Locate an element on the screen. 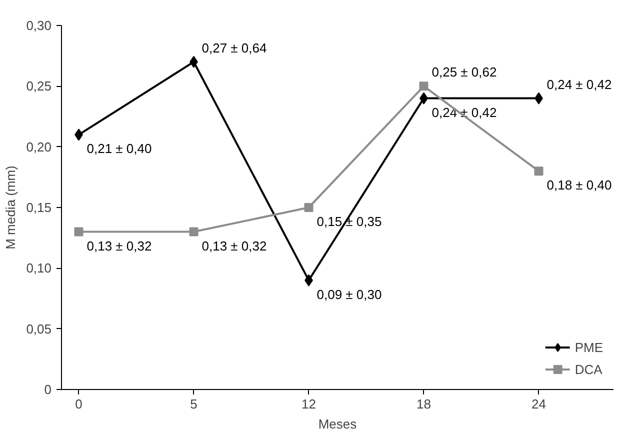 This screenshot has width=633, height=434. data-label: 0,27 ± 0,64 is located at coordinates (234, 48).